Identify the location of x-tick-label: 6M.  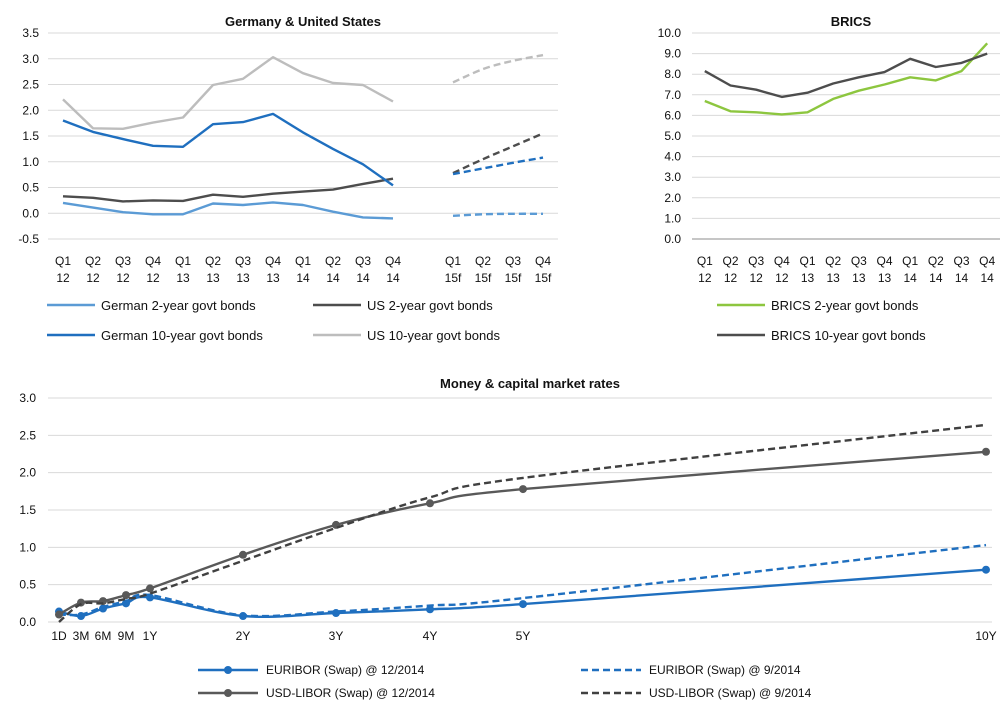
(103, 636).